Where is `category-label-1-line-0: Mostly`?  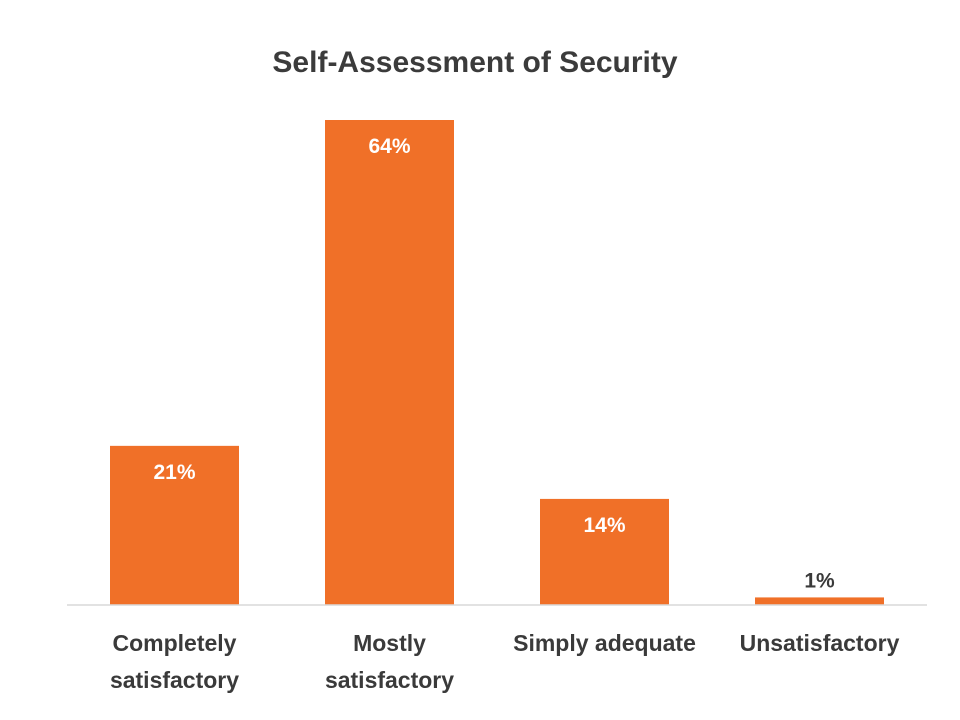 category-label-1-line-0: Mostly is located at coordinates (389, 643).